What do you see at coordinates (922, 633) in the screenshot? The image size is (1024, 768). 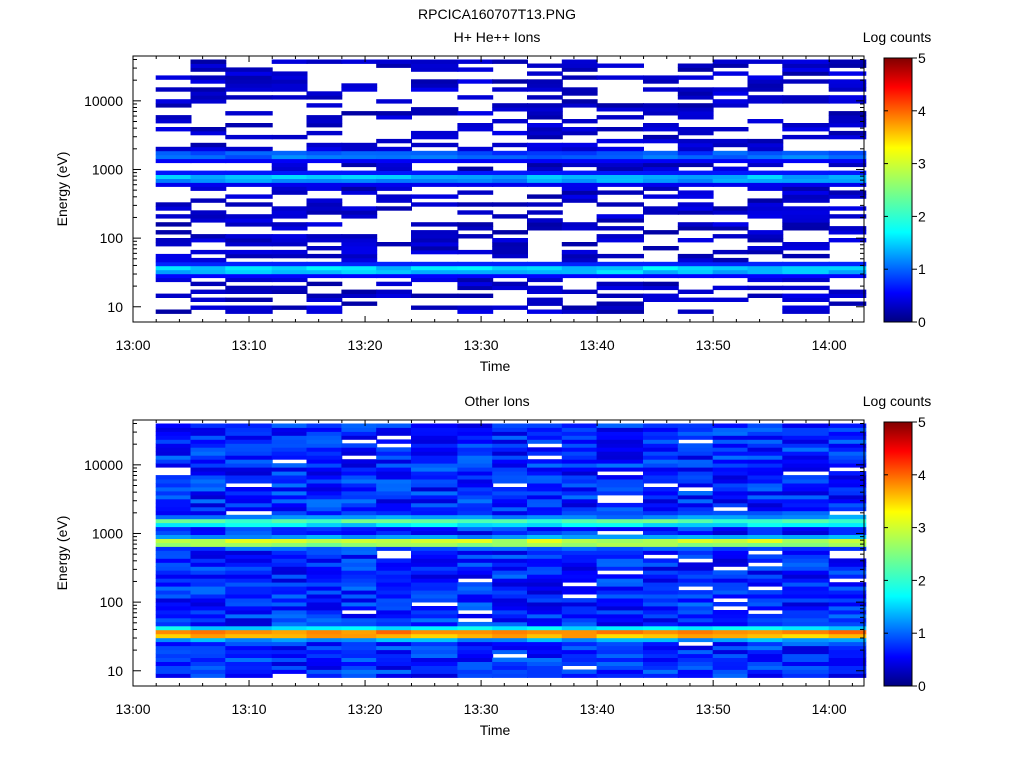 I see `colorbar-tick-label: 1` at bounding box center [922, 633].